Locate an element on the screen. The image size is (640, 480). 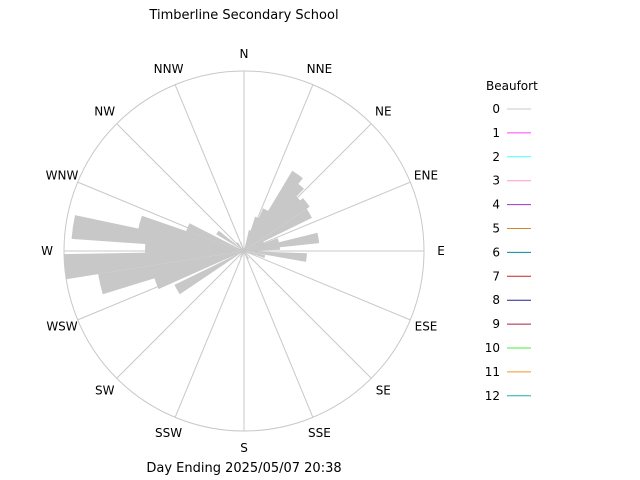
legend-label-2: 2 is located at coordinates (496, 157).